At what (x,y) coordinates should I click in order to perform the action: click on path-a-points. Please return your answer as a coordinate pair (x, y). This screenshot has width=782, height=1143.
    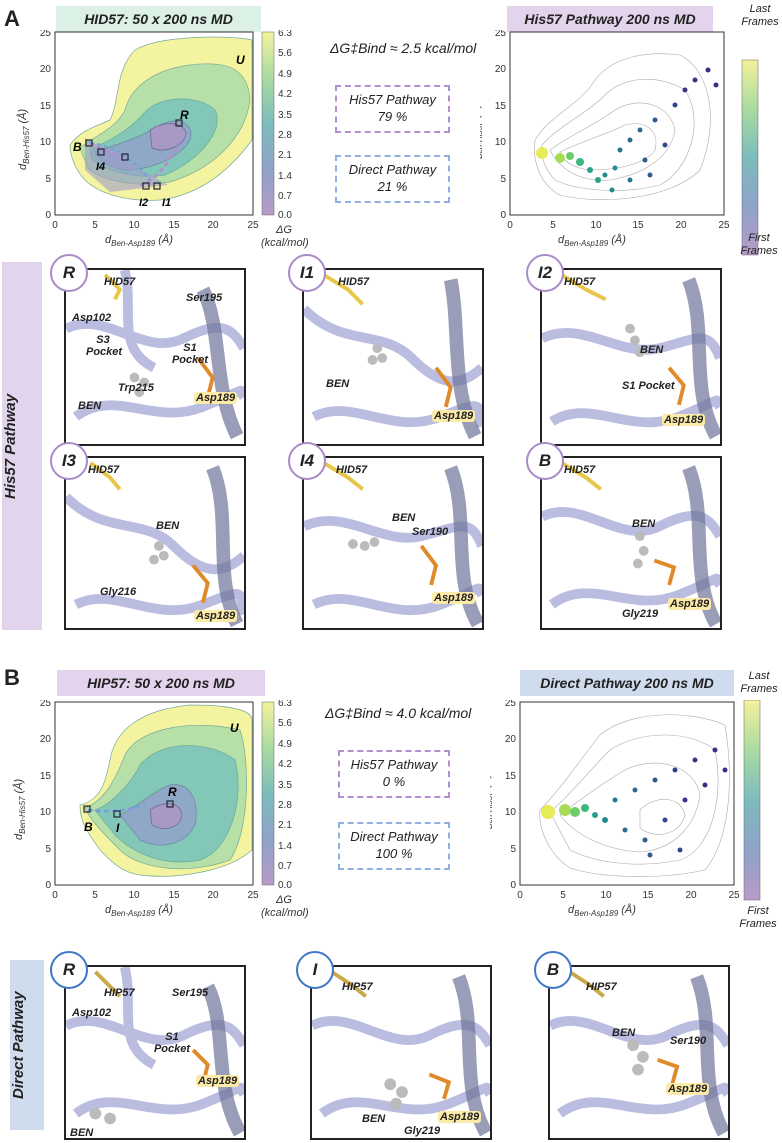
    Looking at the image, I should click on (627, 130).